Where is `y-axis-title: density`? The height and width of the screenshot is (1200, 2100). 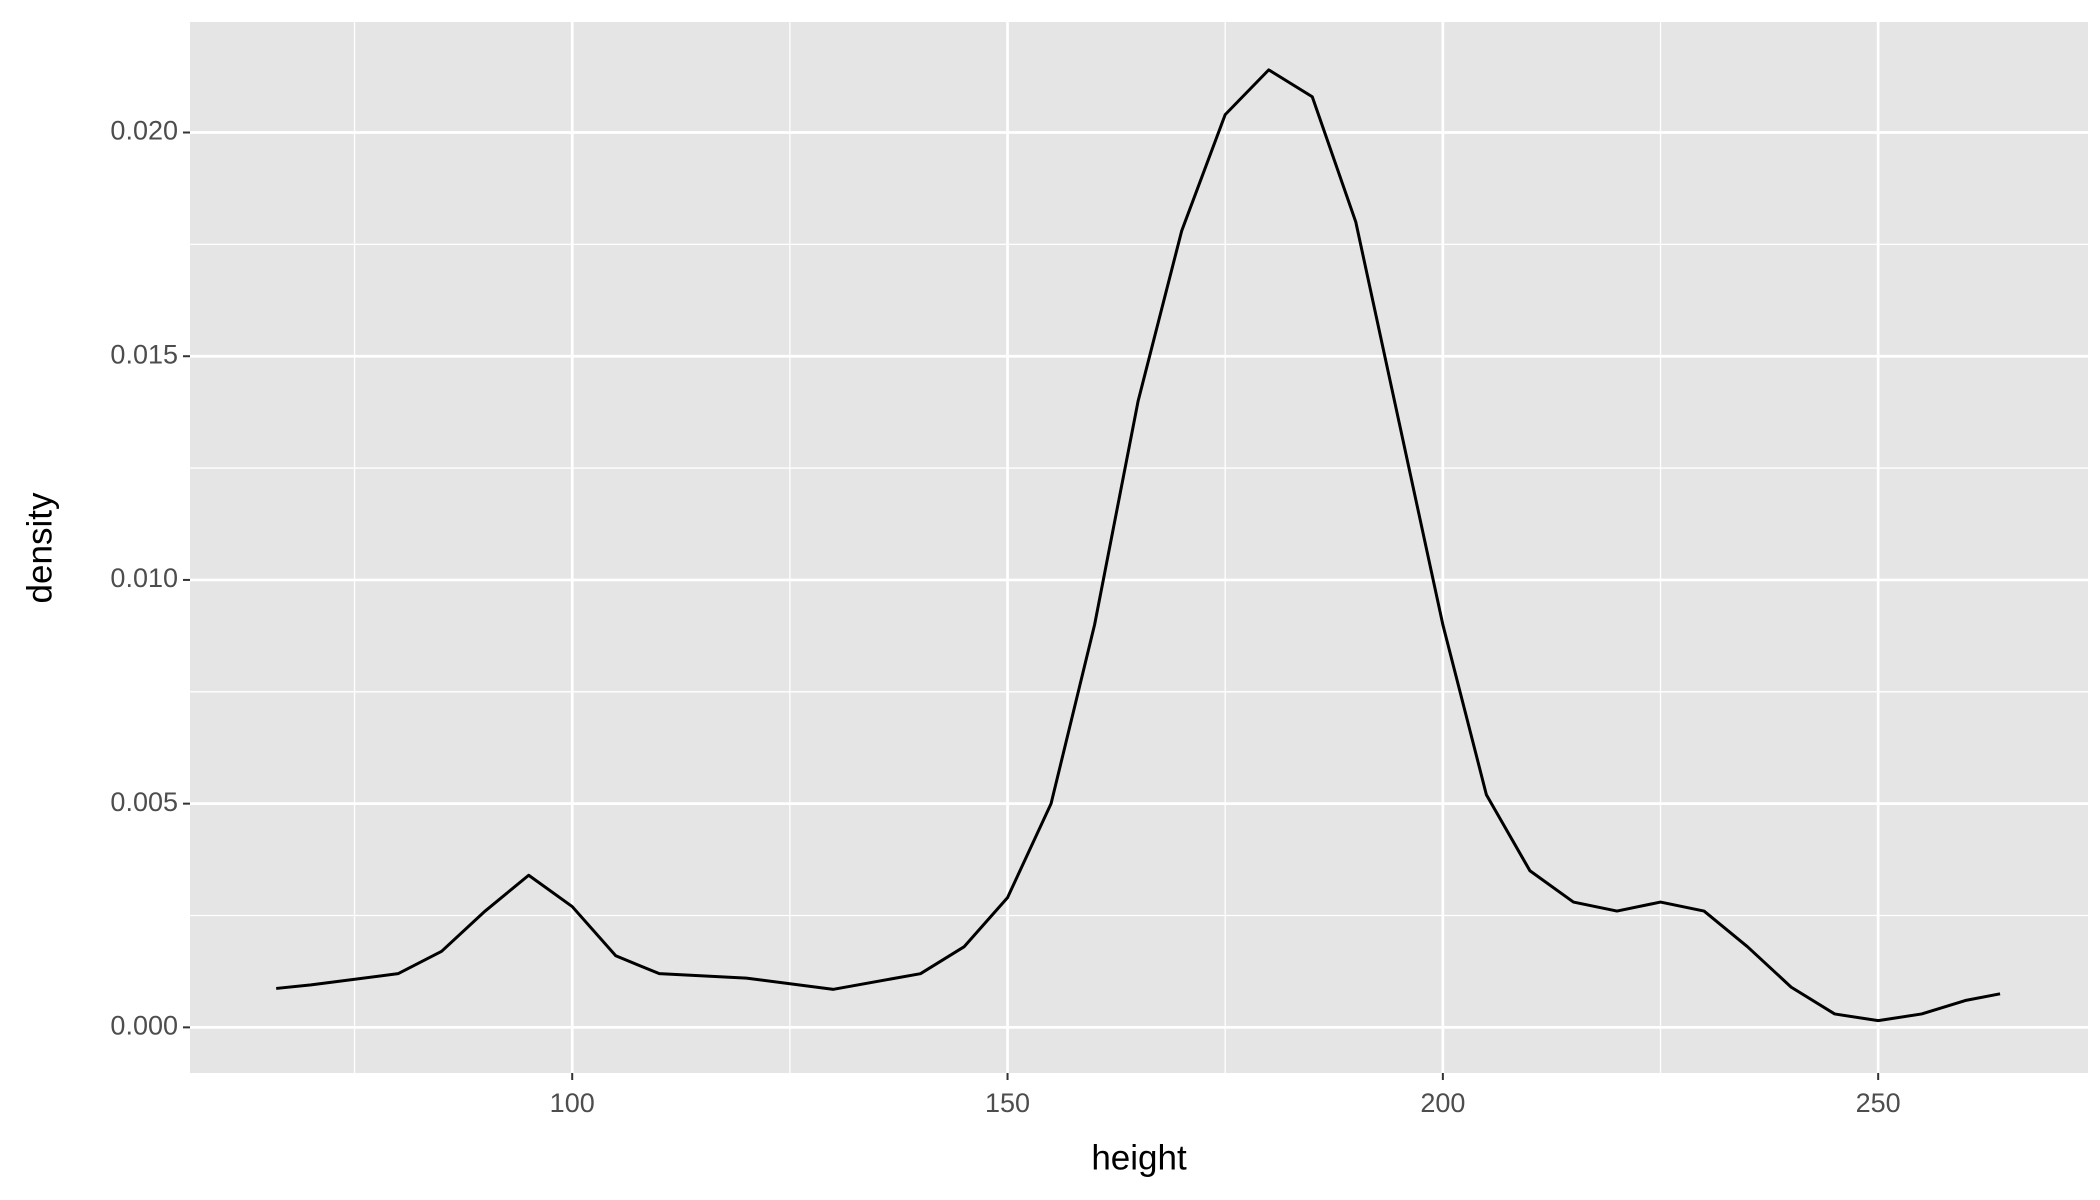
y-axis-title: density is located at coordinates (39, 547).